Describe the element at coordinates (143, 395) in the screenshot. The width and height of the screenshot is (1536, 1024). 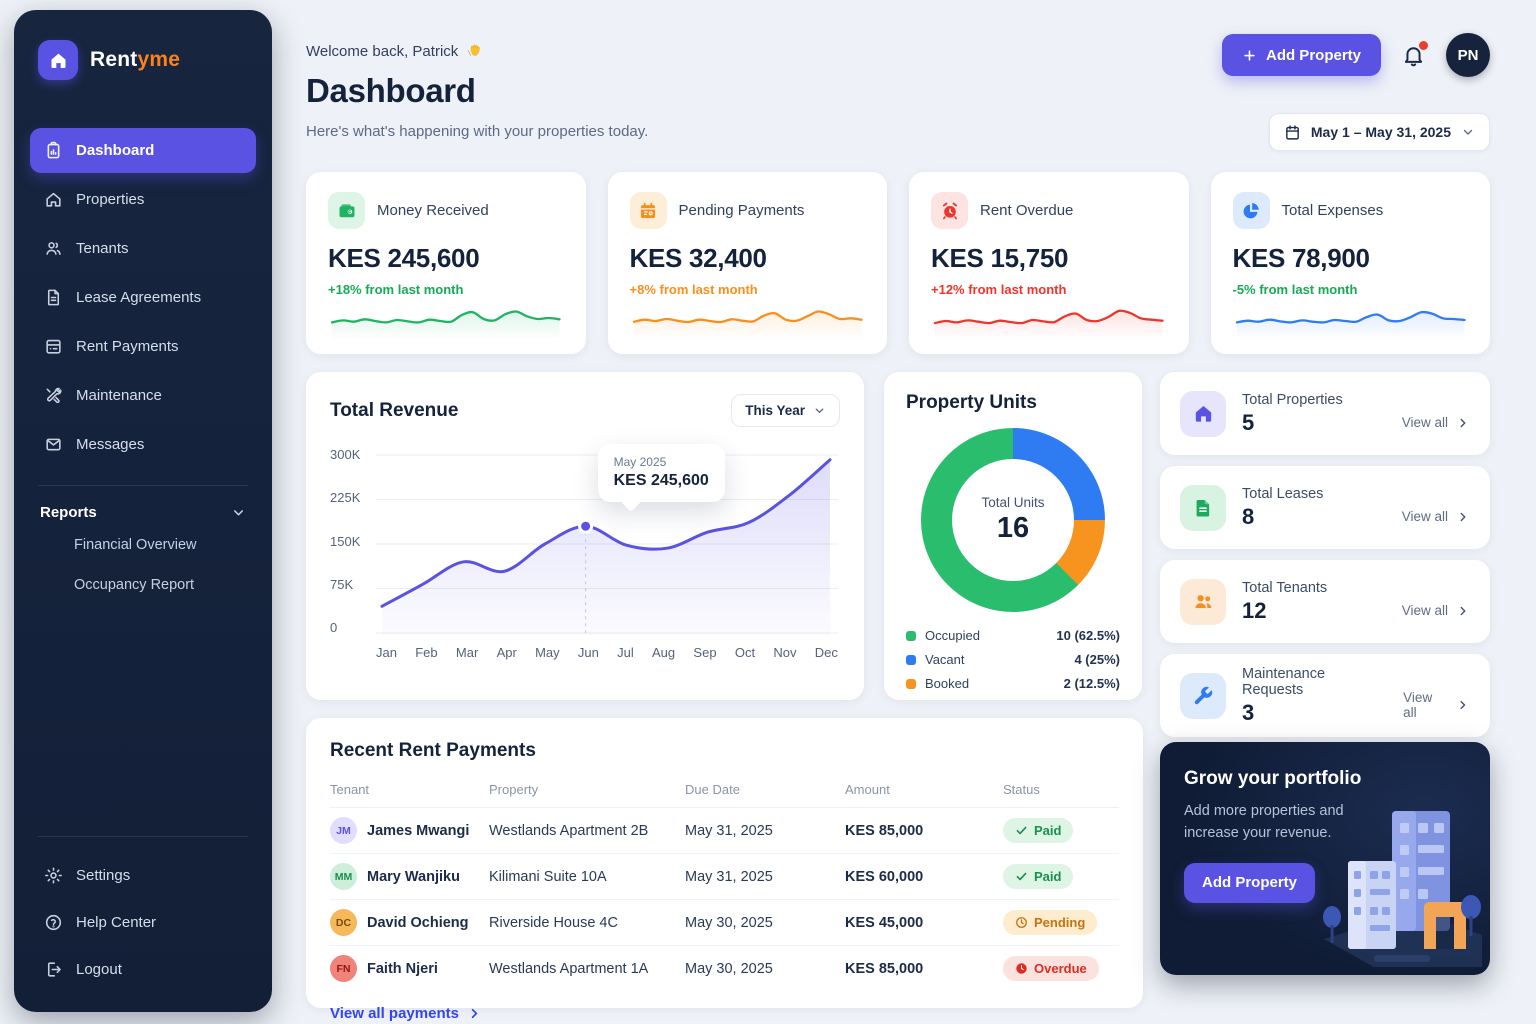
I see `sidebar-item-maintenance: Maintenance` at that location.